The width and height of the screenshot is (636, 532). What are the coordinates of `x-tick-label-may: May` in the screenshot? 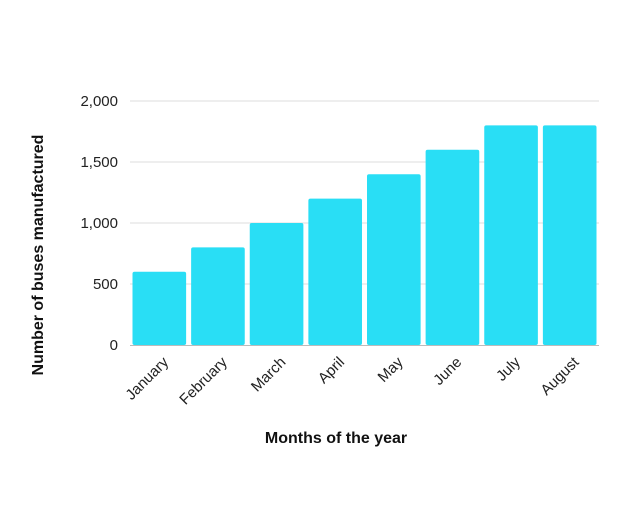 It's located at (391, 369).